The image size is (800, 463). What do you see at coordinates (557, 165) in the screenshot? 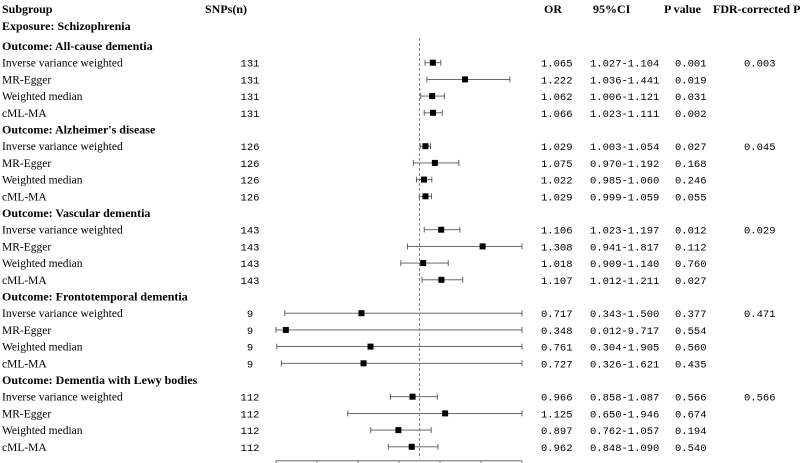
I see `or-value: 1.075` at bounding box center [557, 165].